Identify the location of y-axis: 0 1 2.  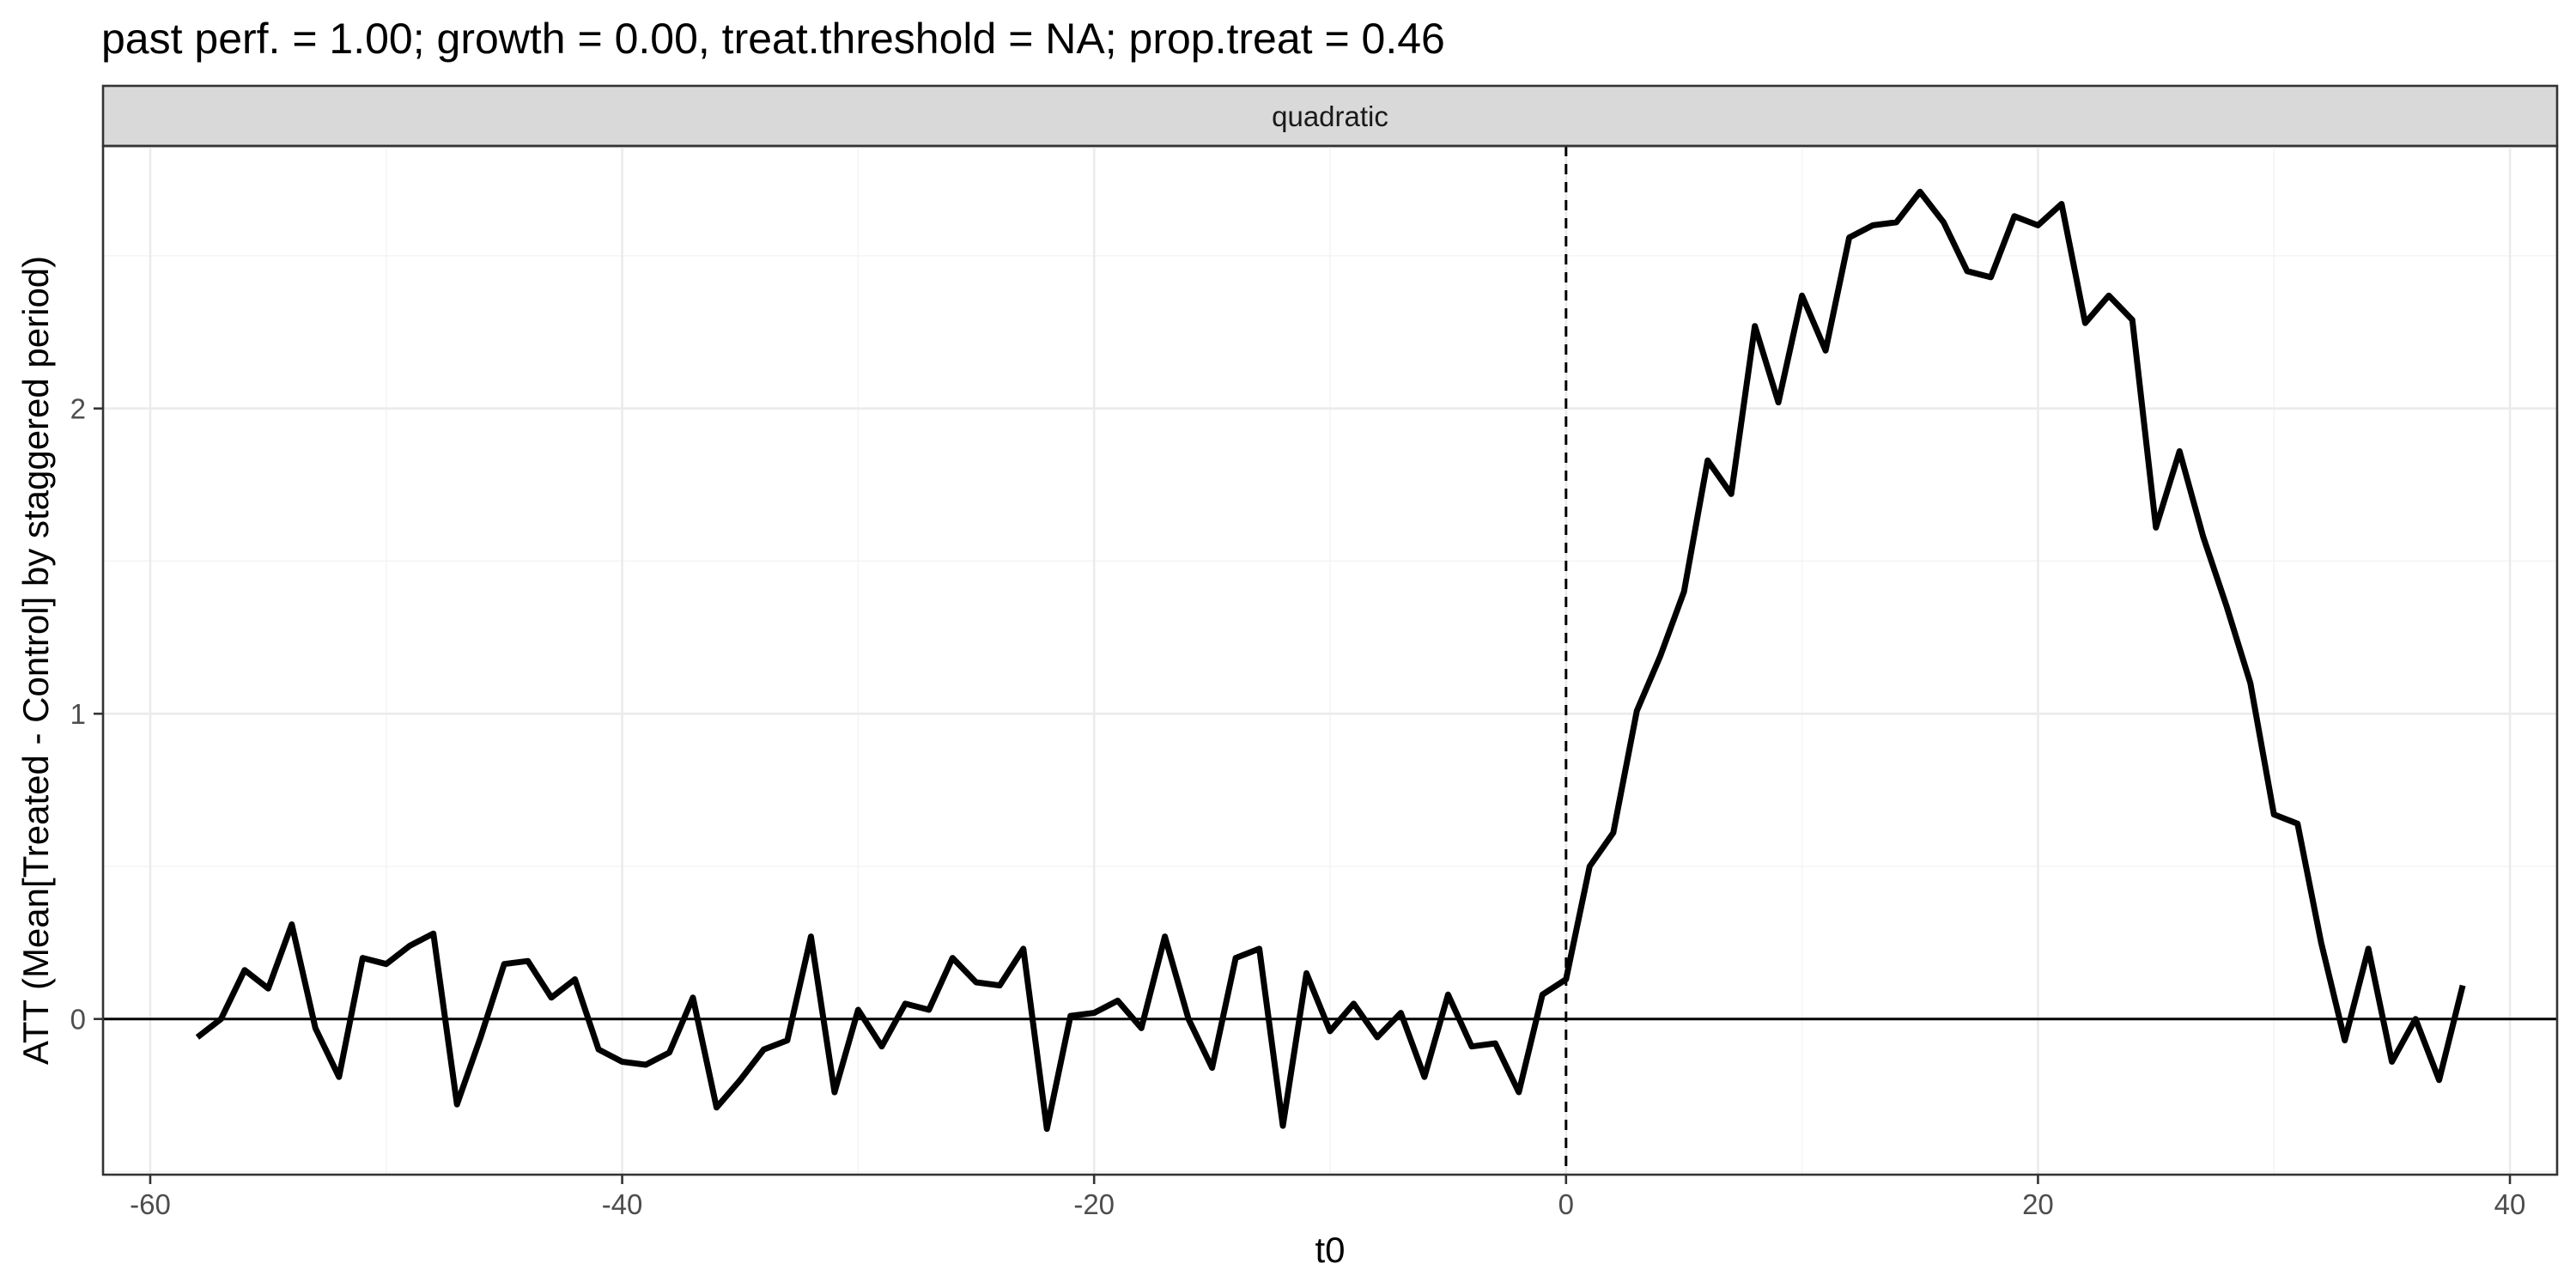
(86, 715).